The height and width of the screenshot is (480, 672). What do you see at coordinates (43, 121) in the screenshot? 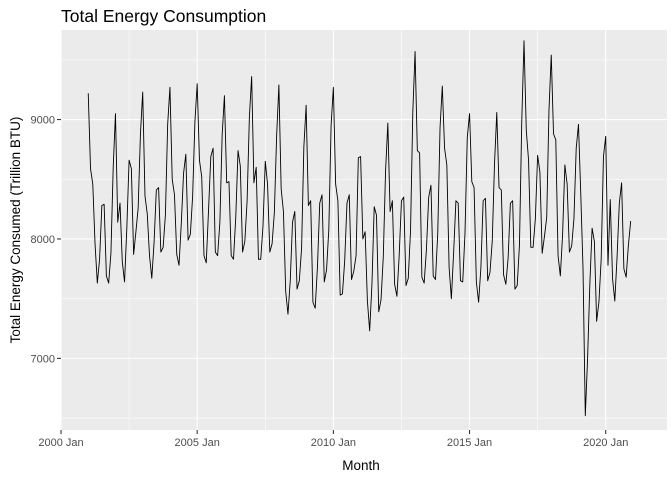
I see `y-tick-label: 9000` at bounding box center [43, 121].